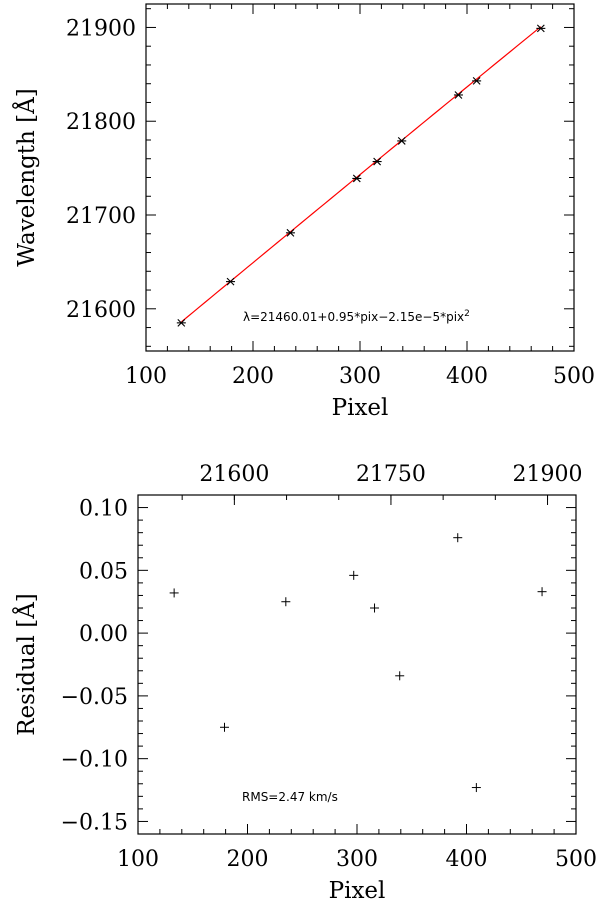 This screenshot has height=906, width=600. I want to click on fit-equation-text: λ=21460.01+0.95*pix−2.15e−5*pix, so click(353, 317).